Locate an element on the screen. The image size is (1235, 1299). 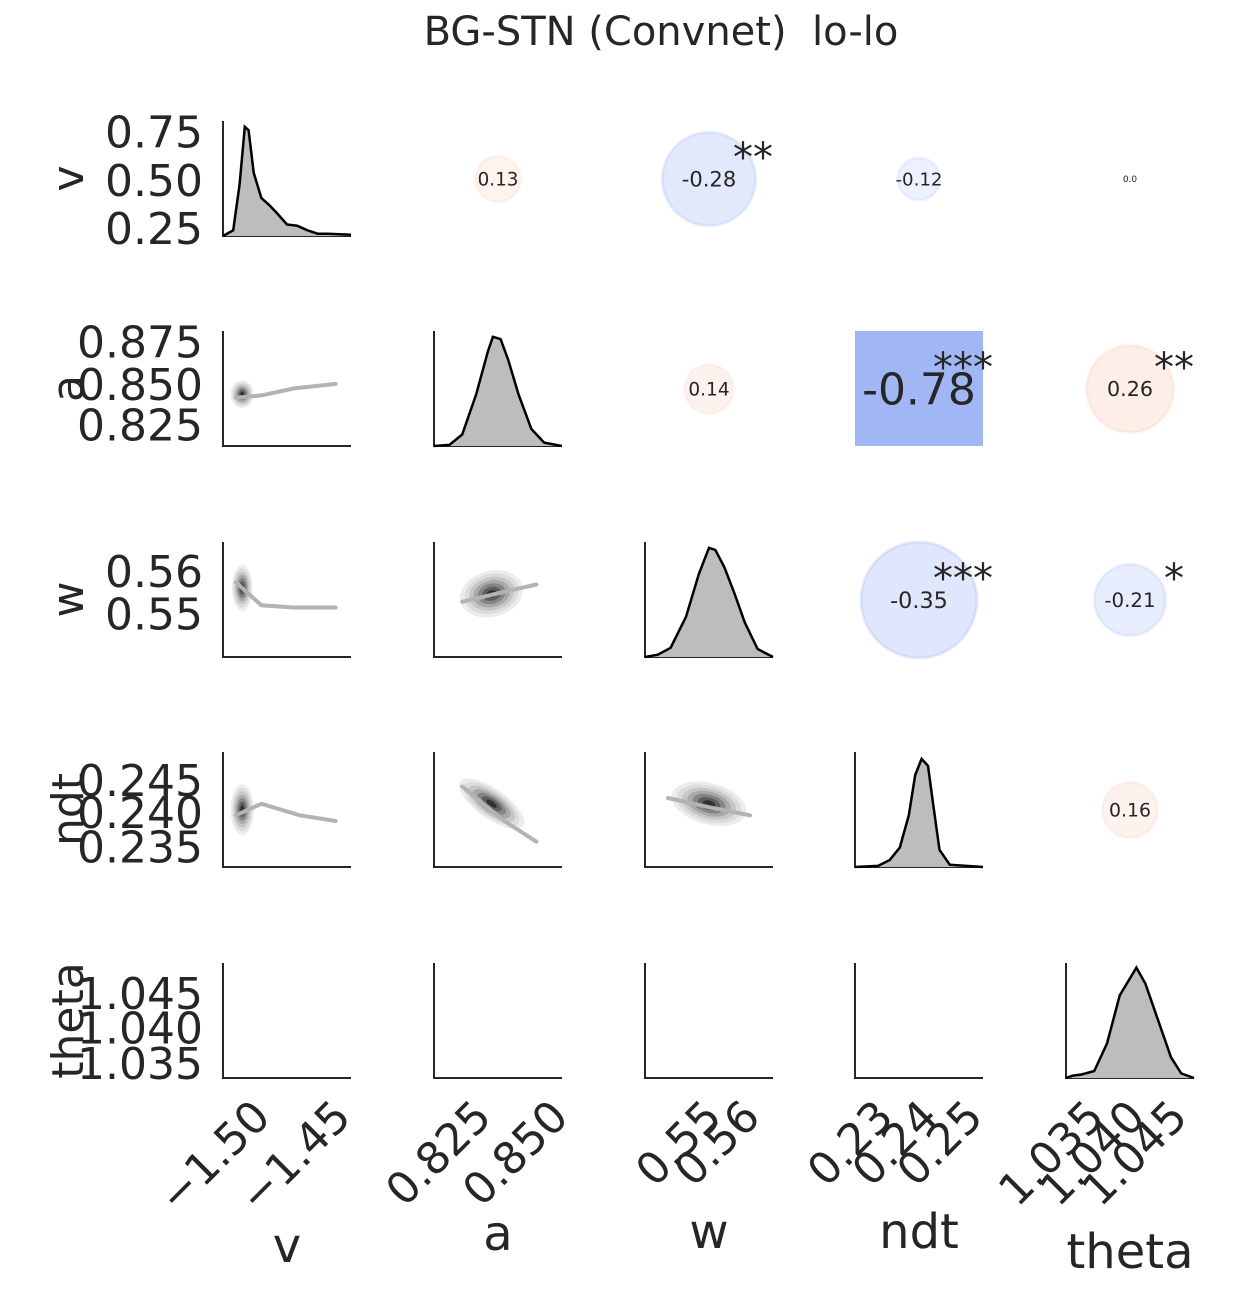
pair-panel-v-theta: 0.0 is located at coordinates (1130, 179).